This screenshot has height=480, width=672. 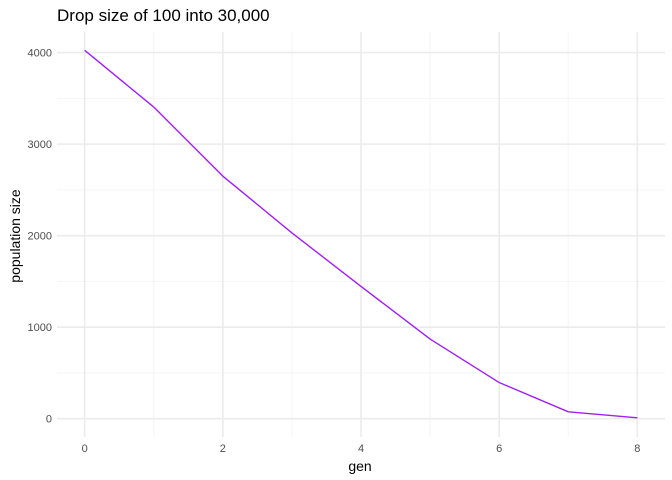 What do you see at coordinates (163, 15) in the screenshot?
I see `chart-title: Drop size of 100 into 30,000` at bounding box center [163, 15].